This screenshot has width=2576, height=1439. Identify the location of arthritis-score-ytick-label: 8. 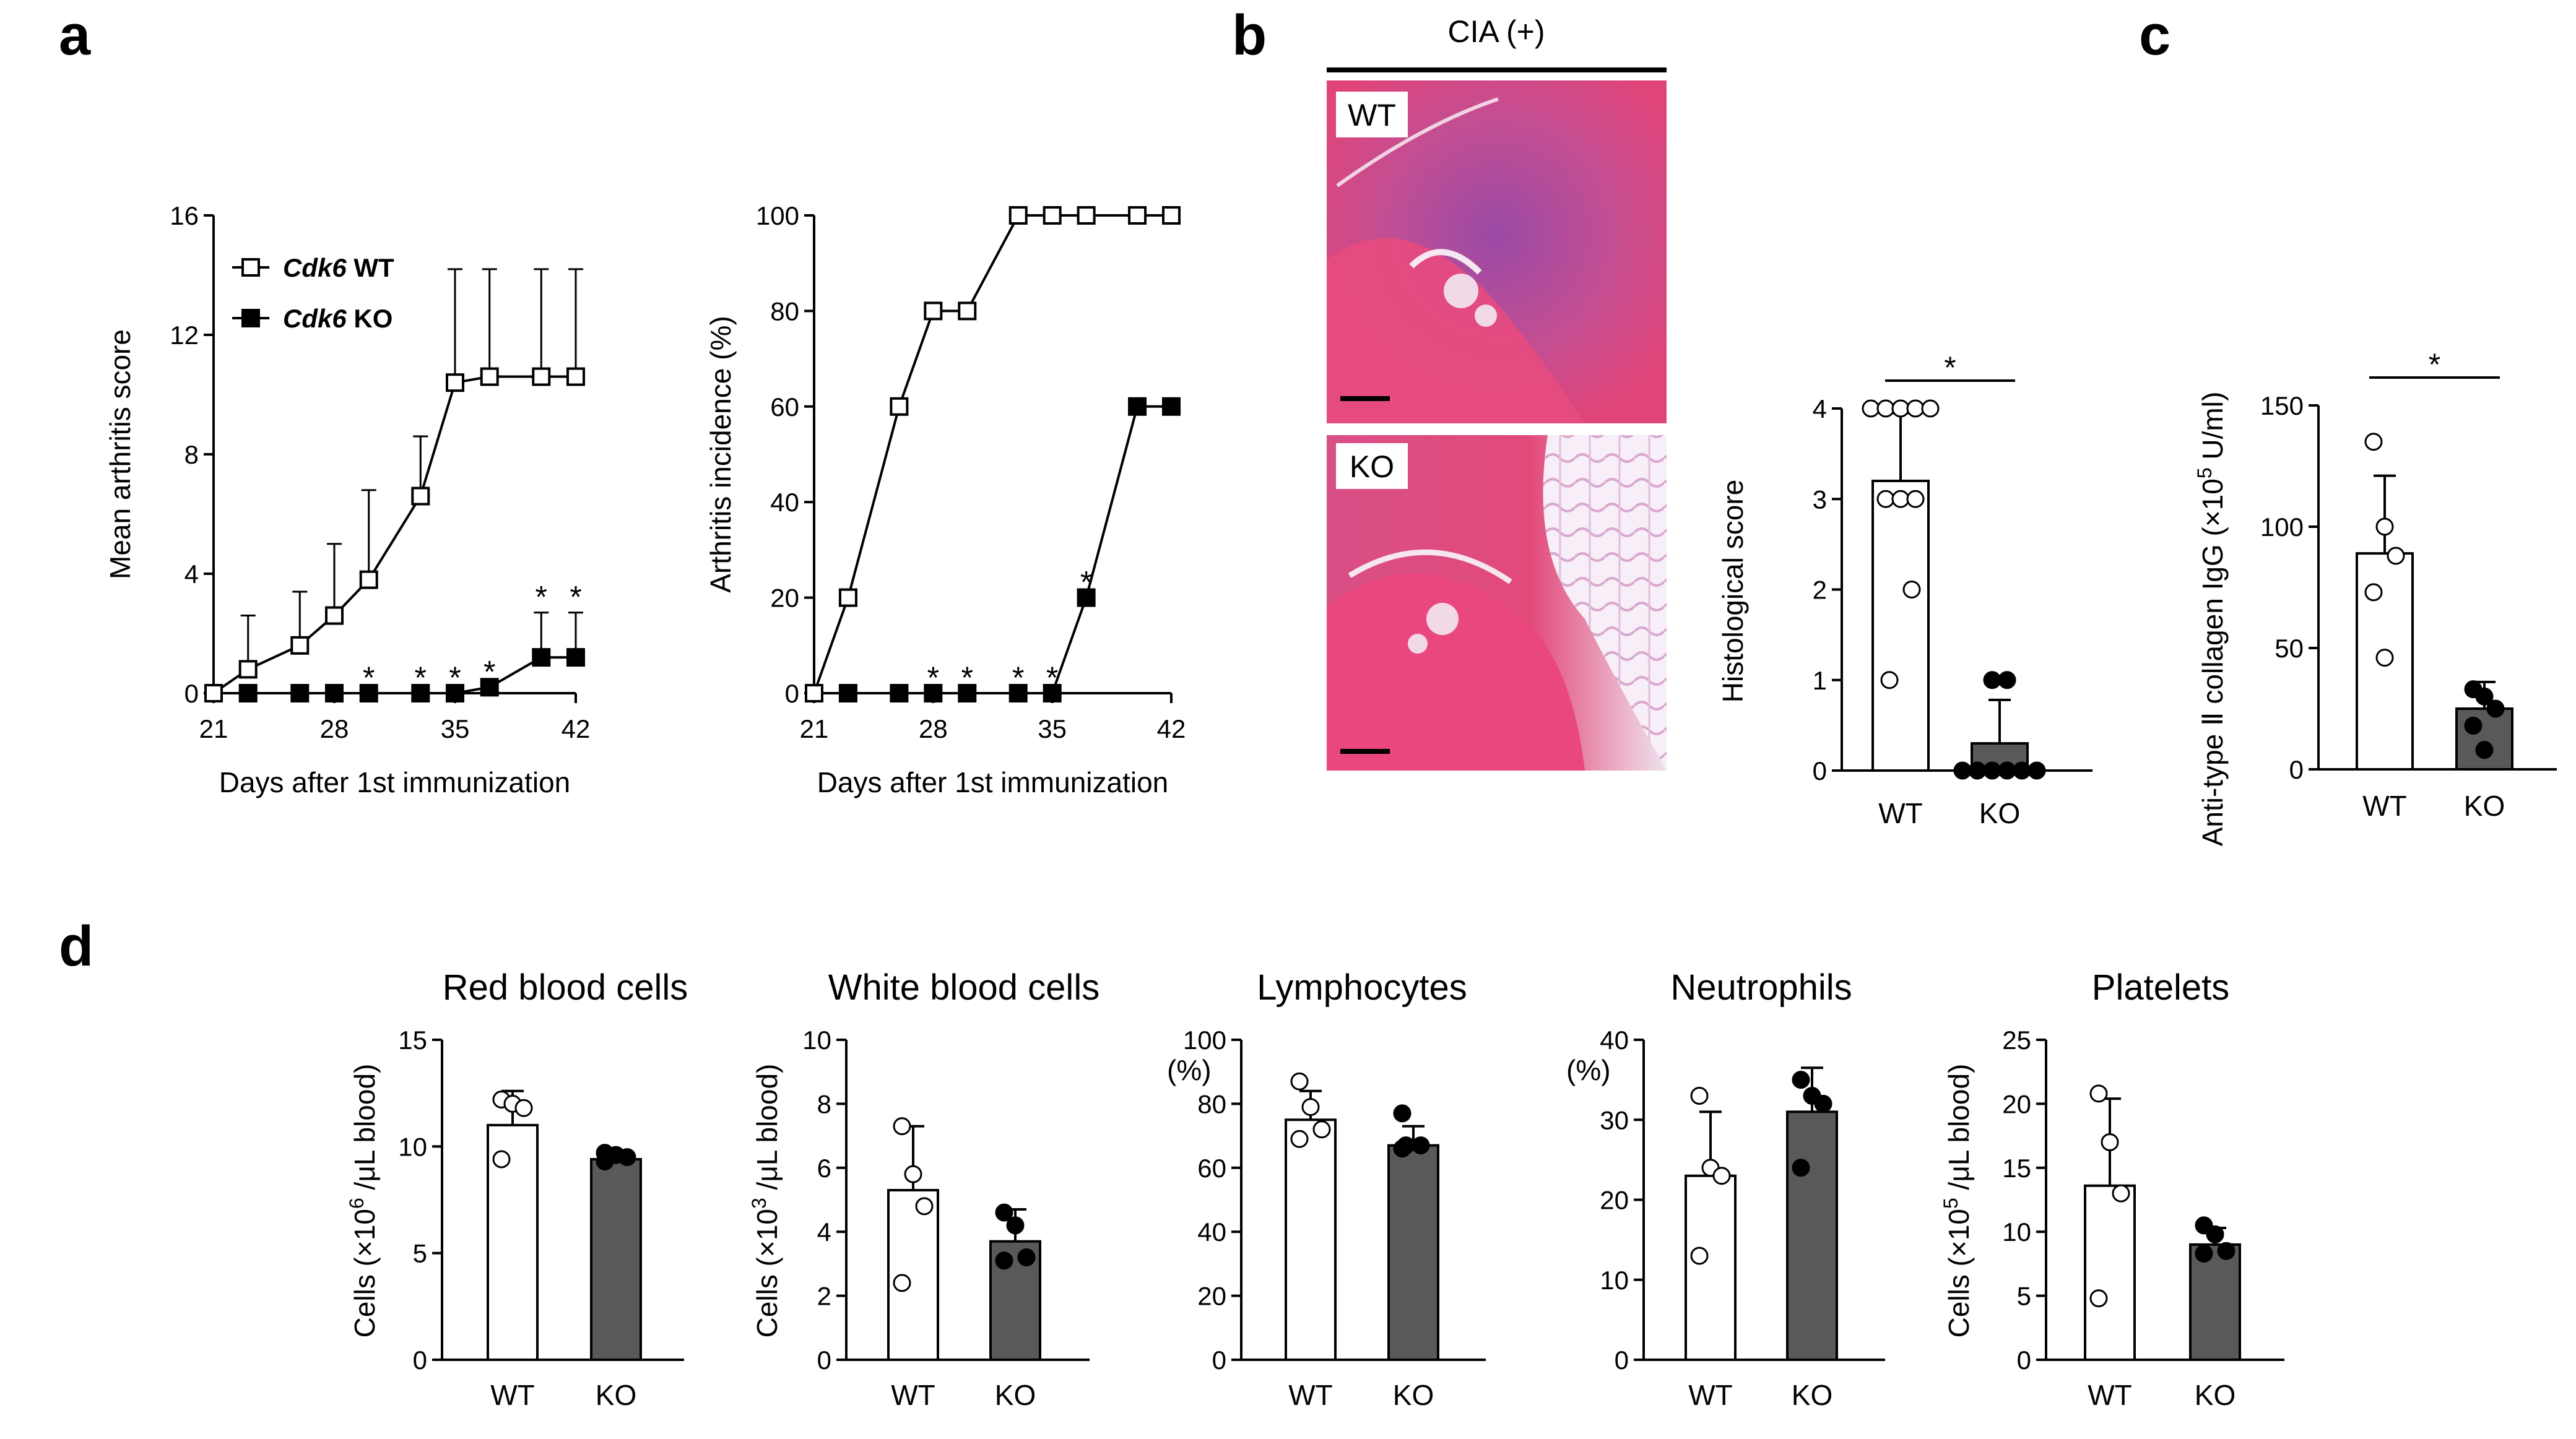
(191, 454).